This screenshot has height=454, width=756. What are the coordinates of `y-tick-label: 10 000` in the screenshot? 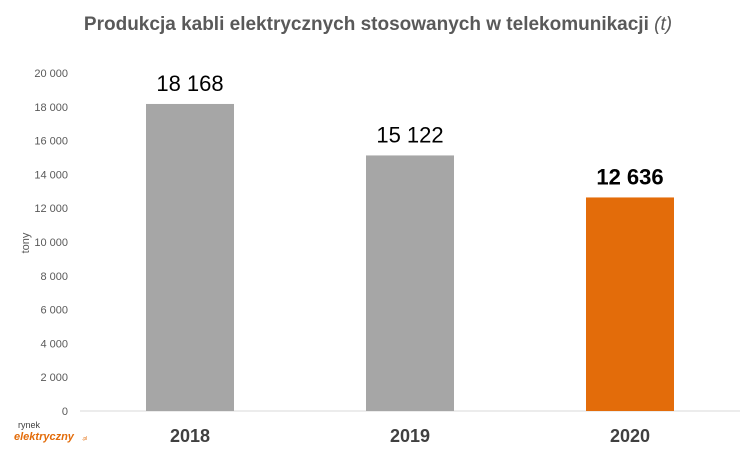 It's located at (51, 243).